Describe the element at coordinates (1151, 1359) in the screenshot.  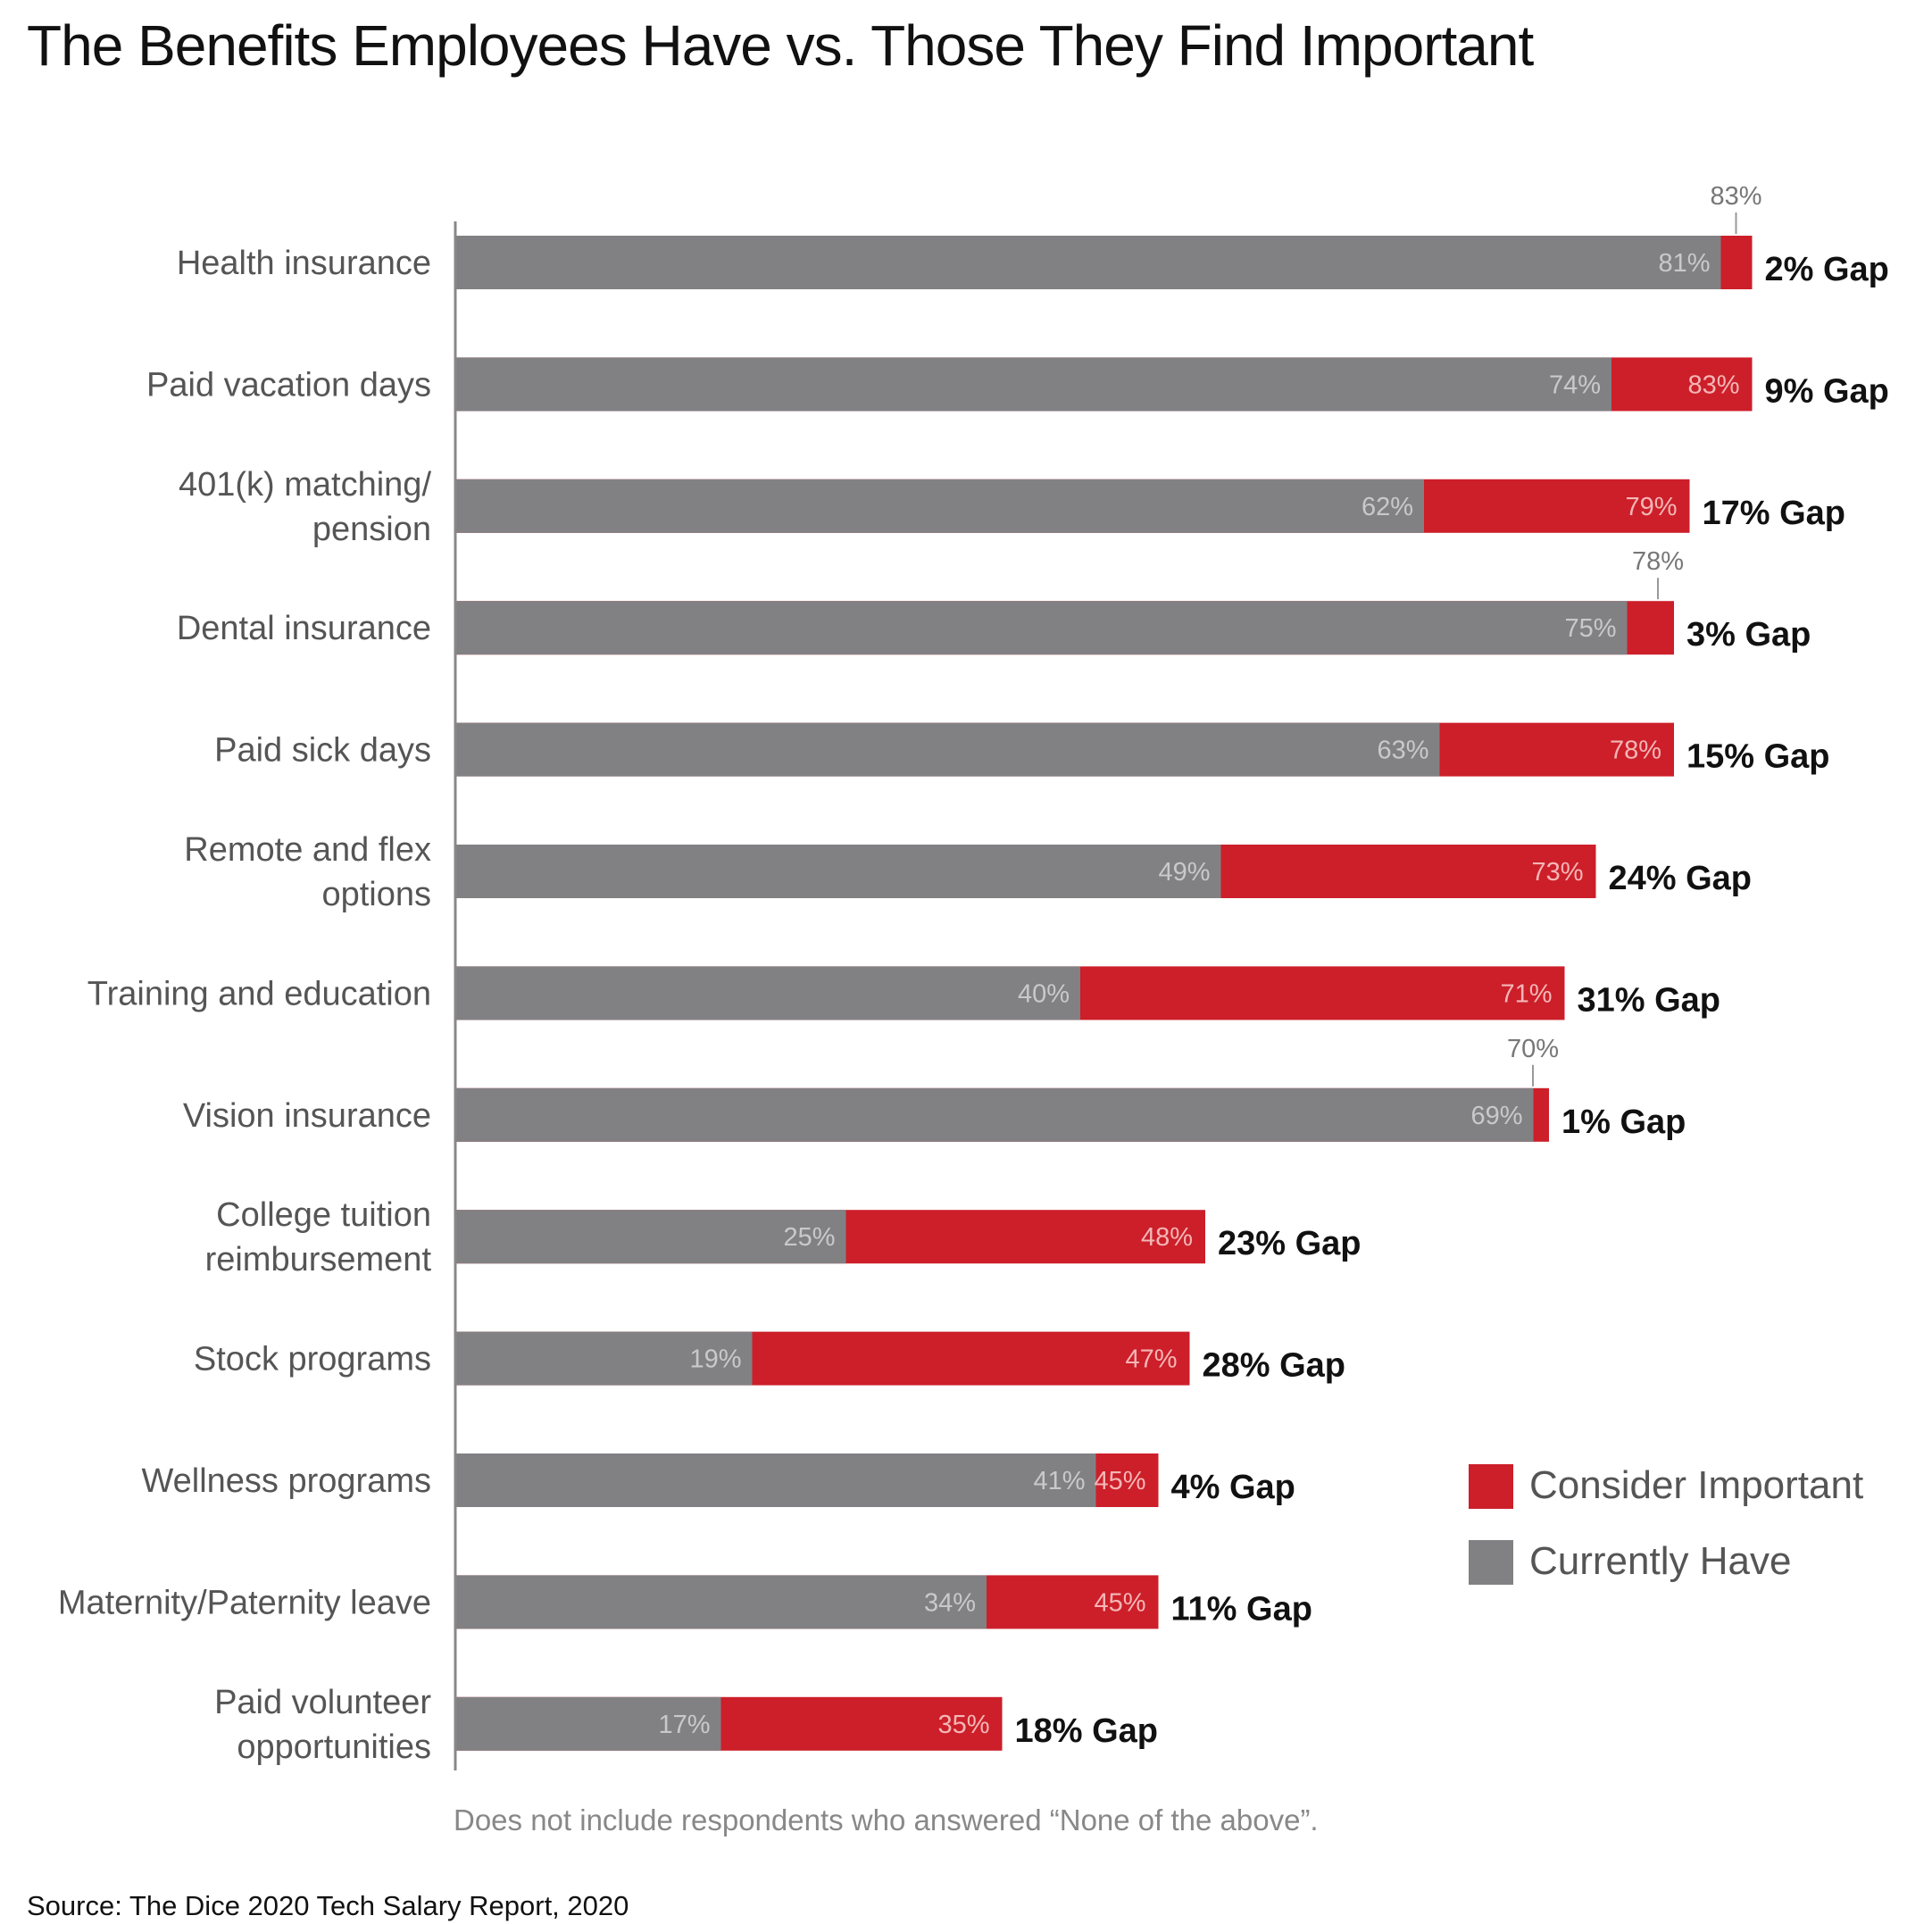
I see `value-label-consider-important: 47%` at that location.